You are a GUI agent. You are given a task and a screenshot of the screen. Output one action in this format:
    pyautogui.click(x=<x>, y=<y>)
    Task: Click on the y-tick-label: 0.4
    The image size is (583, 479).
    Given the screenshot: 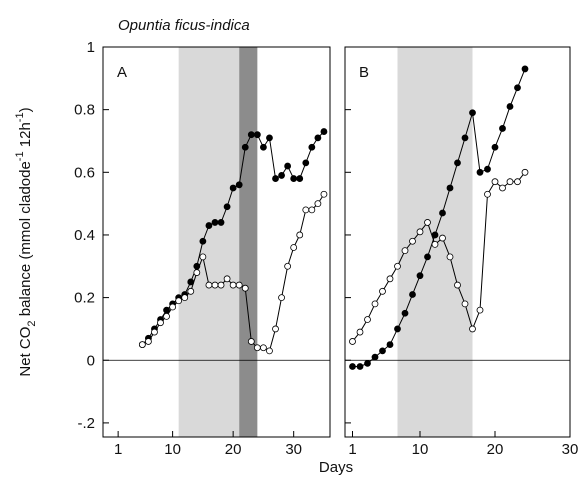 What is the action you would take?
    pyautogui.click(x=84, y=235)
    